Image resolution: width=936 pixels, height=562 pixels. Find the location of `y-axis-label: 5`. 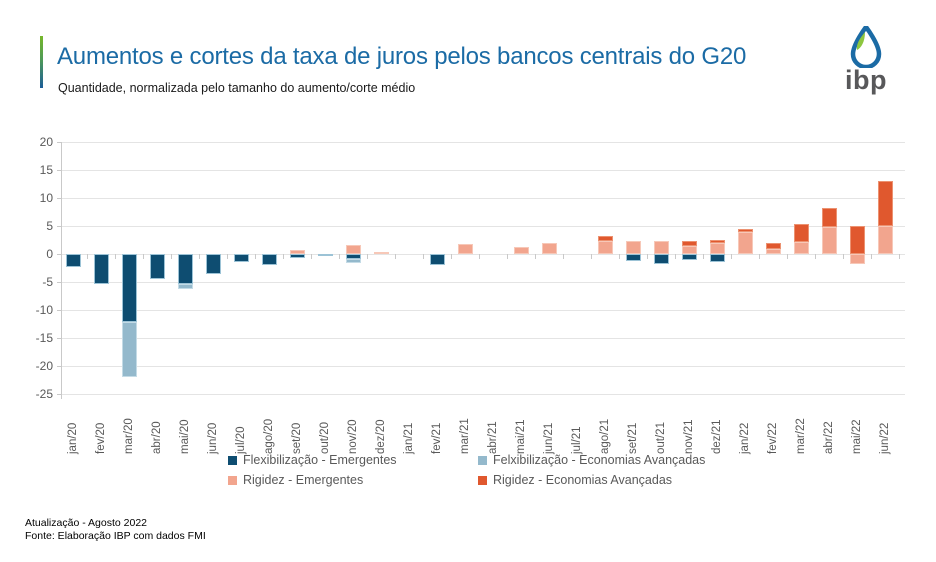

y-axis-label: 5 is located at coordinates (49, 226).